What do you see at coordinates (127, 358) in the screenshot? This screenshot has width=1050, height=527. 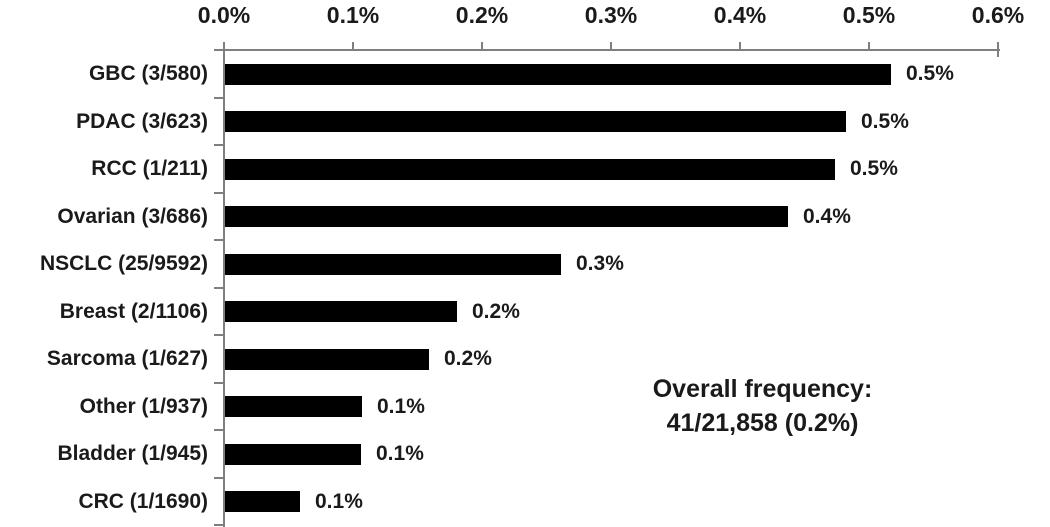 I see `category-label: Sarcoma (1/627)` at bounding box center [127, 358].